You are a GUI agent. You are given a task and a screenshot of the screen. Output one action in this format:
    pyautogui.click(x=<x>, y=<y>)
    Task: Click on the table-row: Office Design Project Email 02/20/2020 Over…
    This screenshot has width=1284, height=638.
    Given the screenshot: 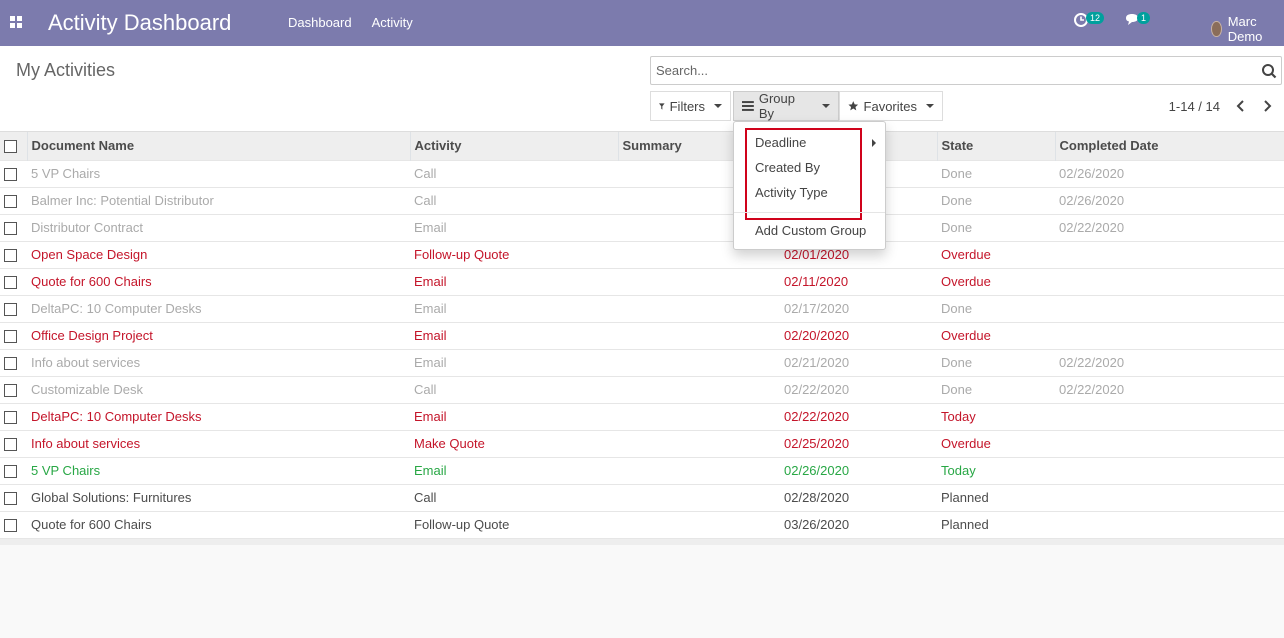 What is the action you would take?
    pyautogui.click(x=642, y=335)
    